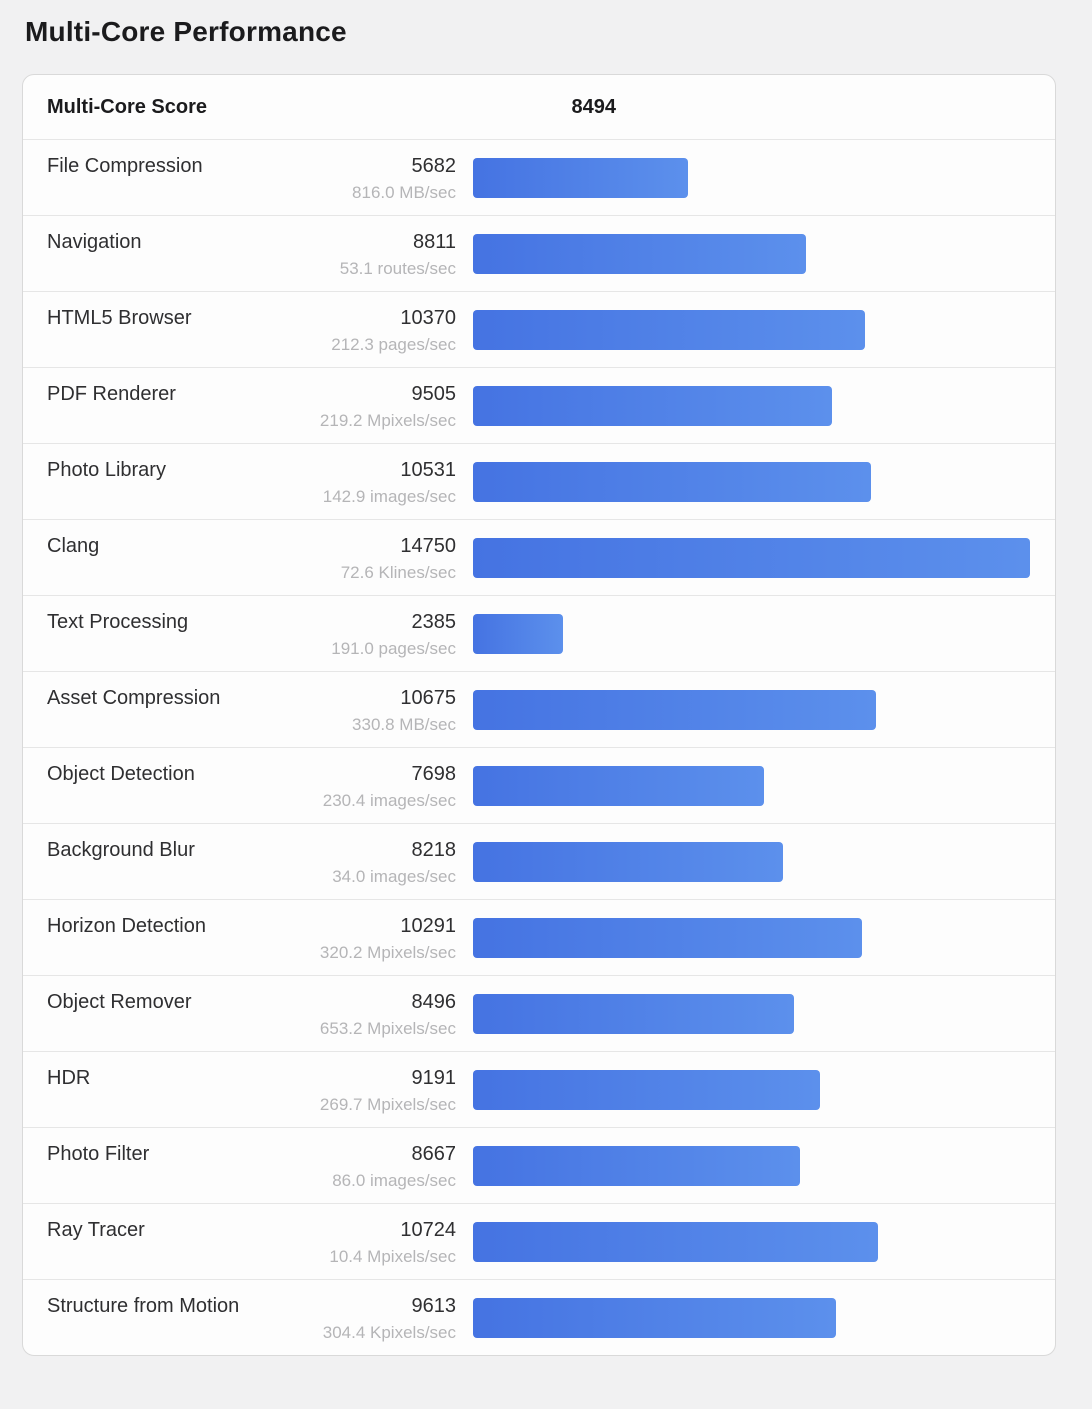 The width and height of the screenshot is (1092, 1409). What do you see at coordinates (387, 952) in the screenshot?
I see `benchmark-rate: 320.2 Mpixels/sec` at bounding box center [387, 952].